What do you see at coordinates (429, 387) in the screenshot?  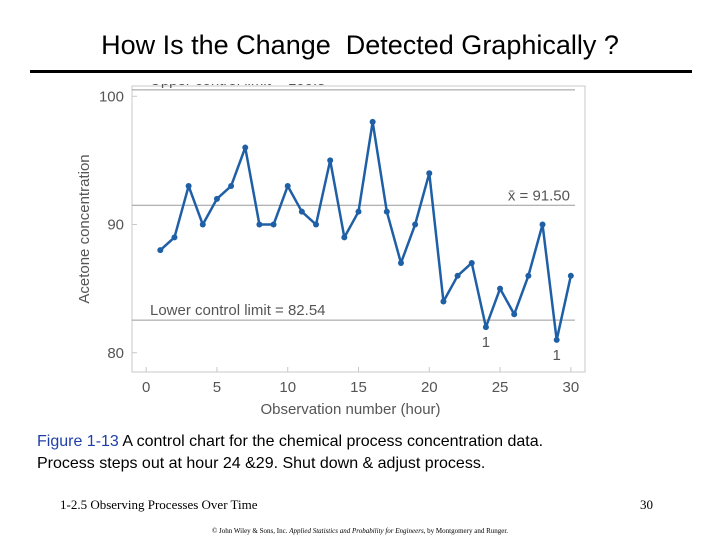 I see `x-tick-label: 20` at bounding box center [429, 387].